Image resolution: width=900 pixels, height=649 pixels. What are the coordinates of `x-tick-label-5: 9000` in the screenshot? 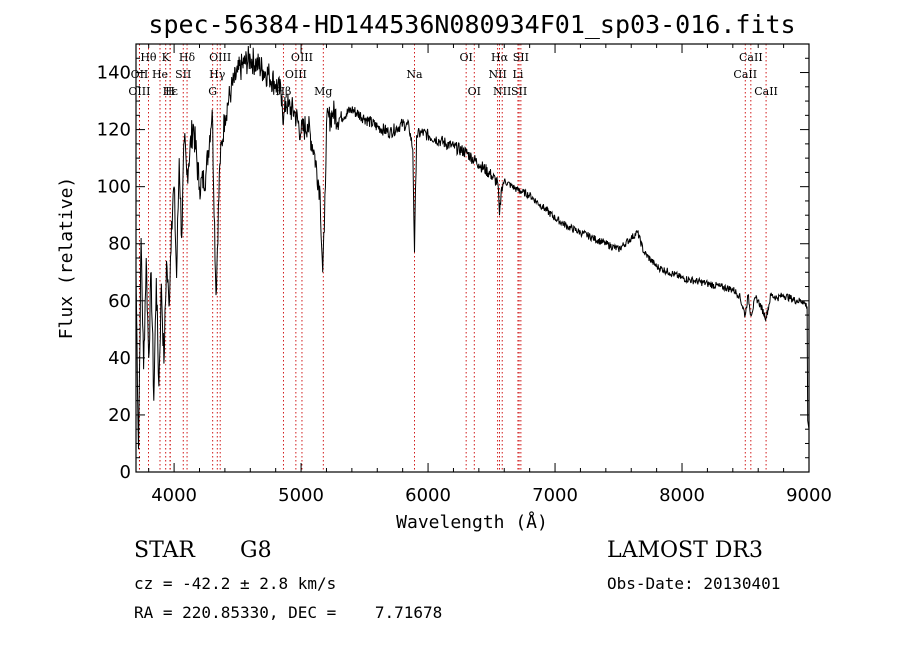 It's located at (809, 495).